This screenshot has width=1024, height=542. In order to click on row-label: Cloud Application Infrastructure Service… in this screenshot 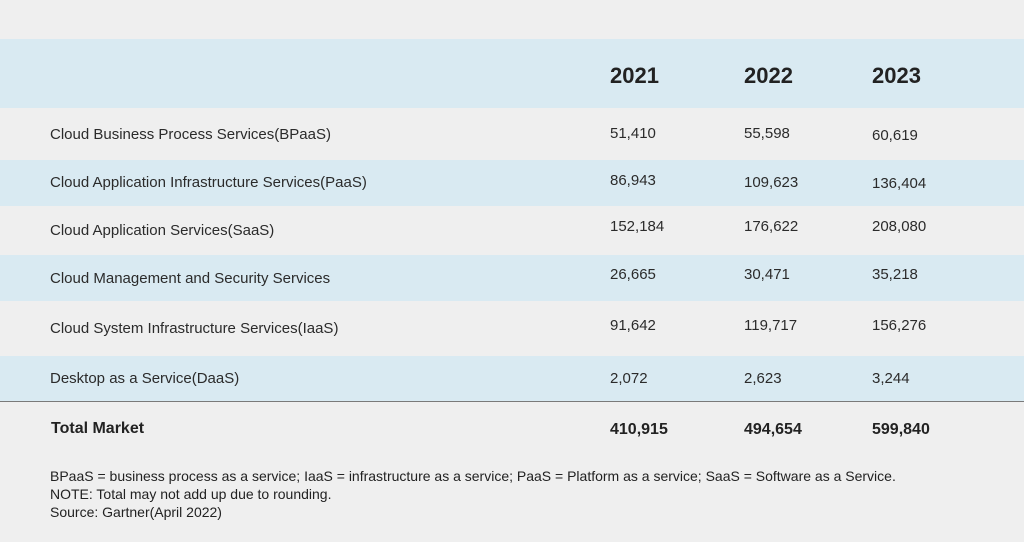, I will do `click(208, 182)`.